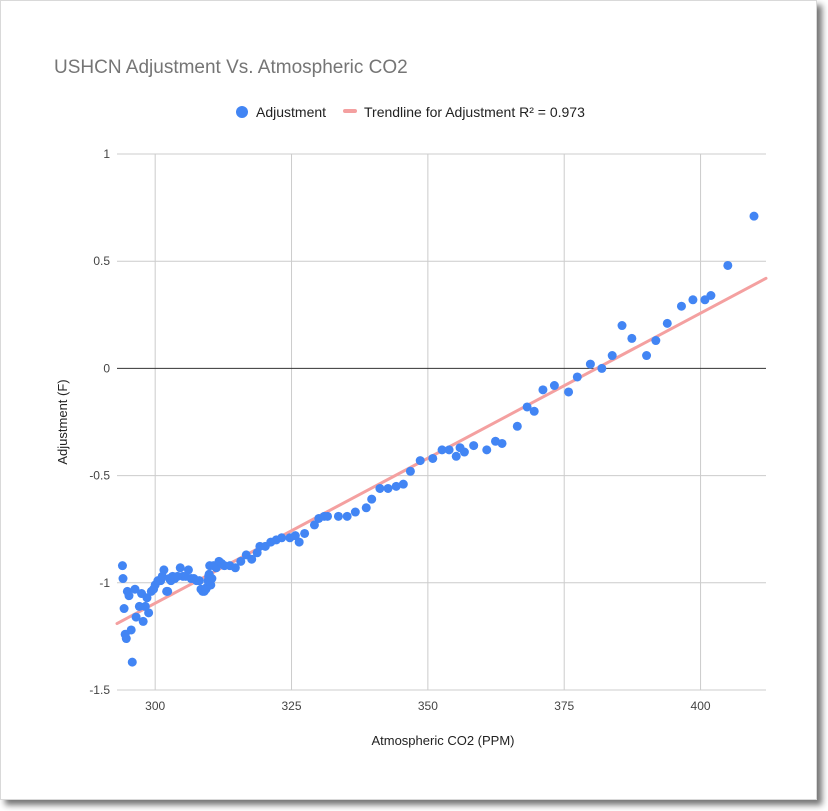 The image size is (828, 811). What do you see at coordinates (99, 690) in the screenshot?
I see `y-tick-label: -1.5` at bounding box center [99, 690].